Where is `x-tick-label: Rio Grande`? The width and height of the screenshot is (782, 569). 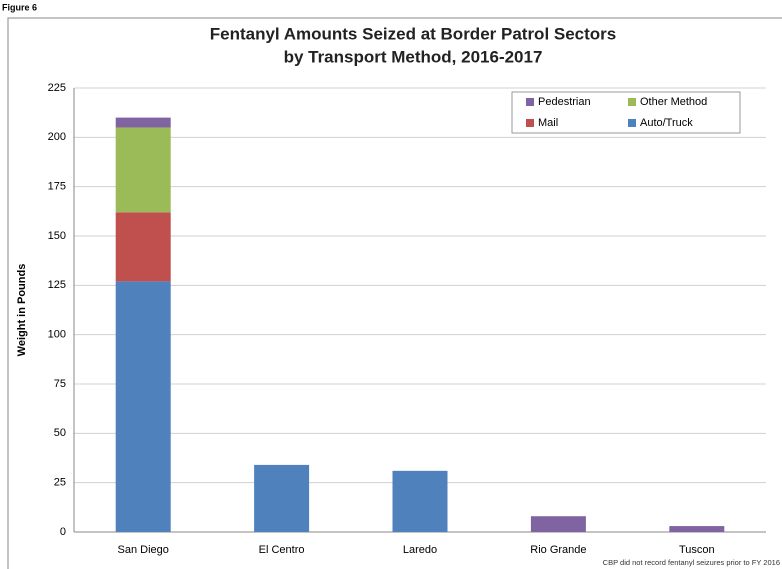 x-tick-label: Rio Grande is located at coordinates (558, 550).